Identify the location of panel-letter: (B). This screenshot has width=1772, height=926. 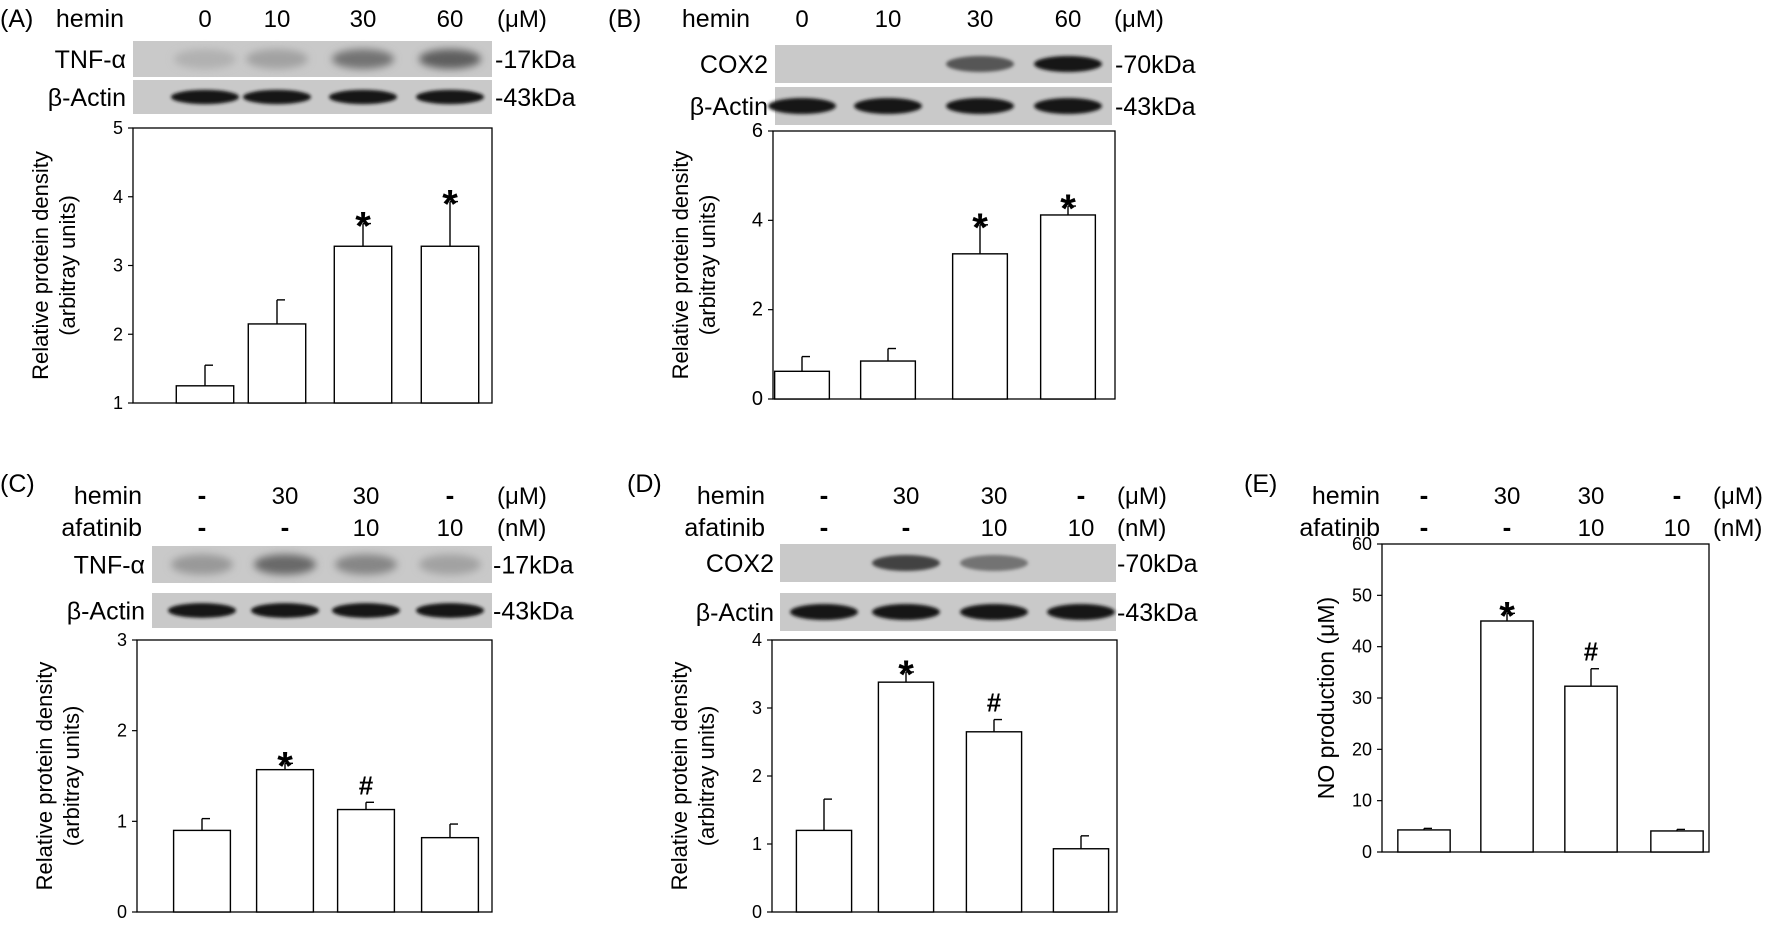
(624, 19).